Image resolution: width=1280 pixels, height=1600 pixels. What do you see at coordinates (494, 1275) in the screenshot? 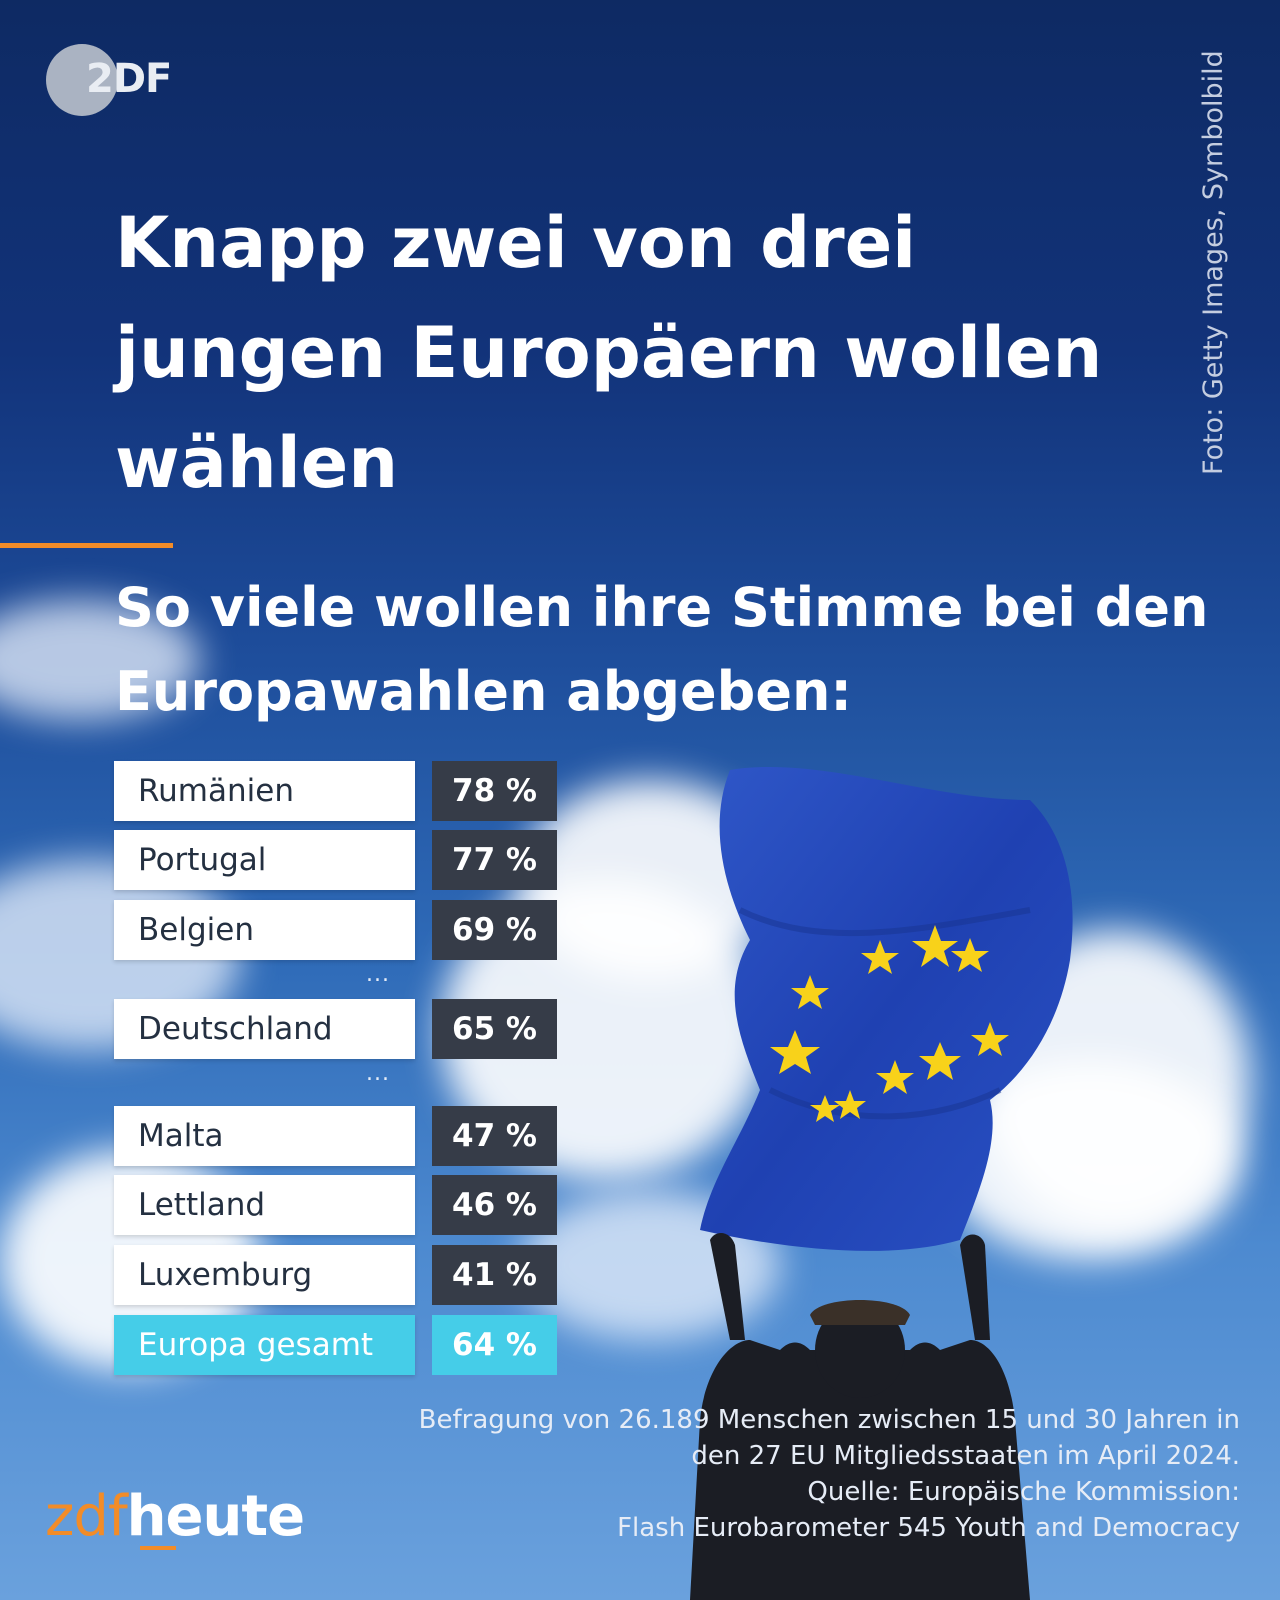
I see `value-label: 41 %` at bounding box center [494, 1275].